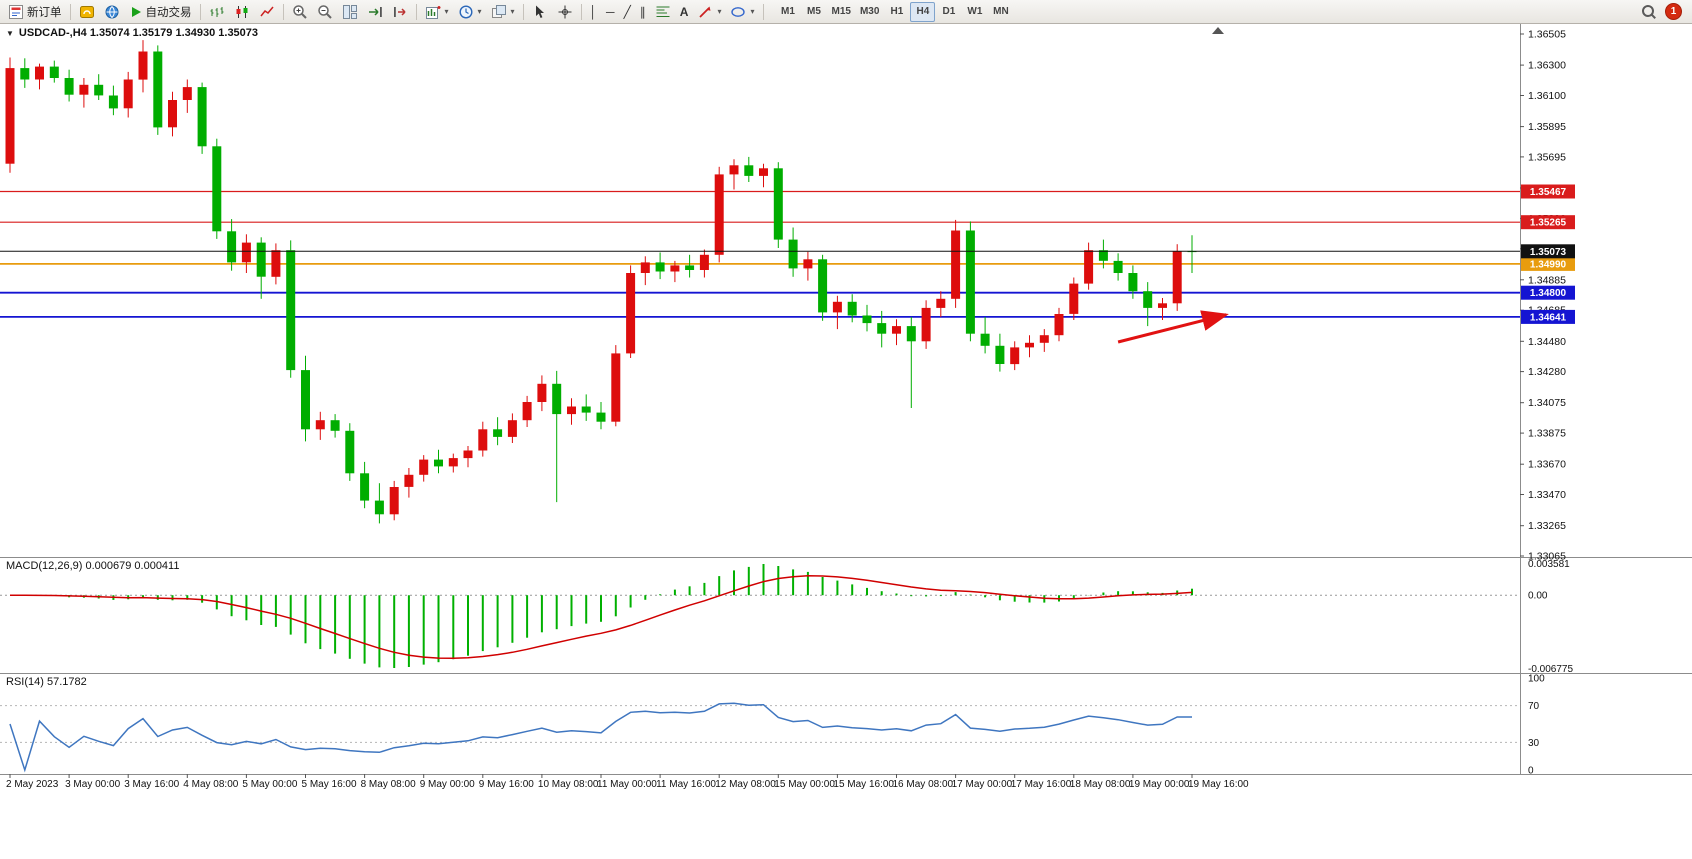 The image size is (1692, 859). What do you see at coordinates (1536, 679) in the screenshot?
I see `svg-text: 100` at bounding box center [1536, 679].